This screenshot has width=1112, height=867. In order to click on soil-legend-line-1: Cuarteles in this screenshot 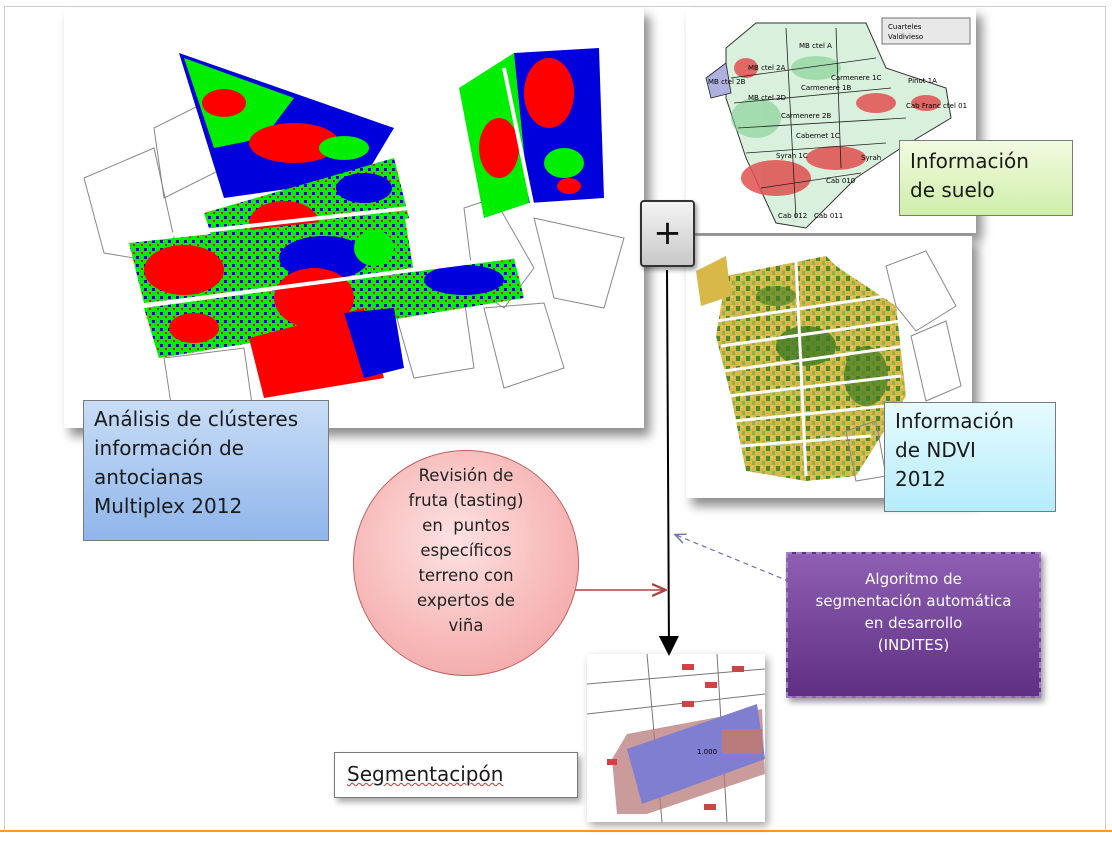, I will do `click(905, 27)`.